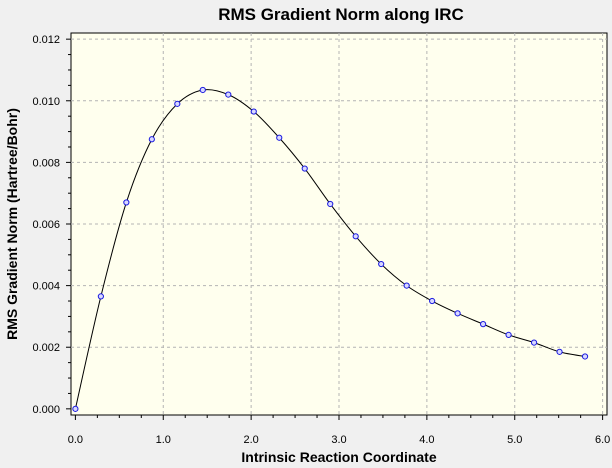  What do you see at coordinates (46, 287) in the screenshot?
I see `y-tick-label: 0.004` at bounding box center [46, 287].